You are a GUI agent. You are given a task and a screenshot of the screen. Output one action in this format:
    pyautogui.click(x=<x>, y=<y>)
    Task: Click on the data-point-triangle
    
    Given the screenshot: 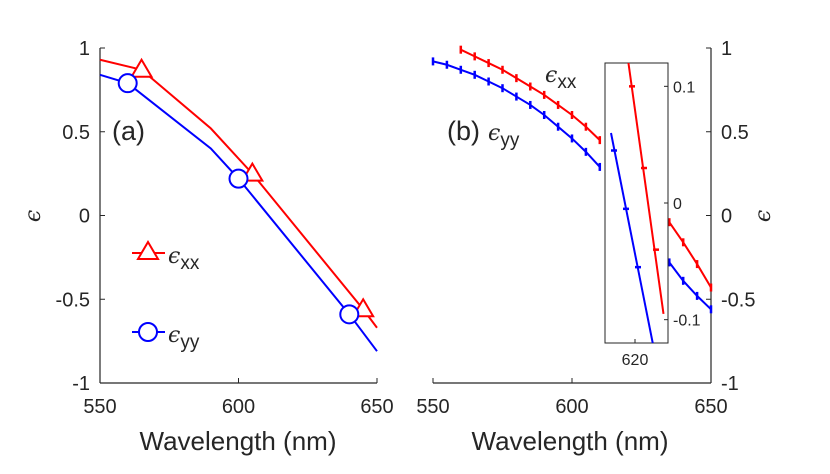 What is the action you would take?
    pyautogui.click(x=141, y=67)
    